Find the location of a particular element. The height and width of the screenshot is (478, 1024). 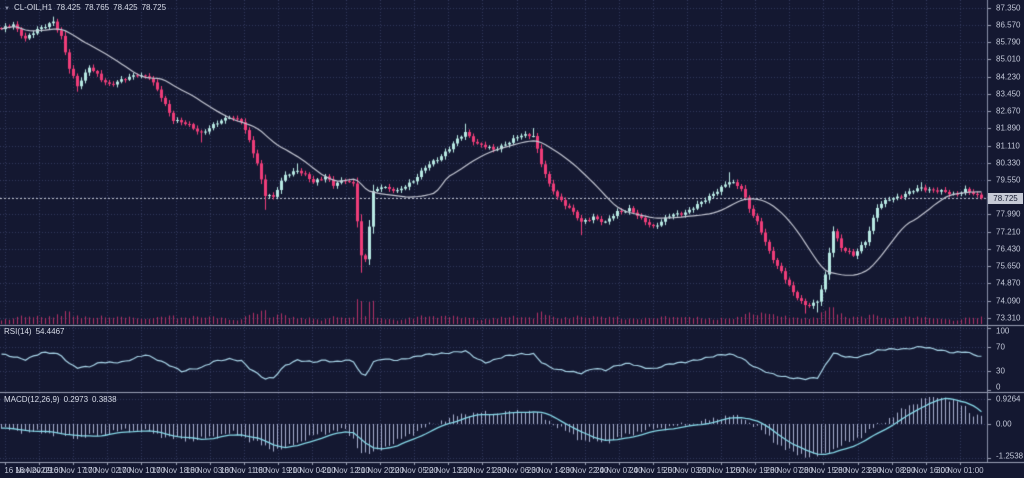

time-axis-label: 21 Nov 04:00 is located at coordinates (312, 470).